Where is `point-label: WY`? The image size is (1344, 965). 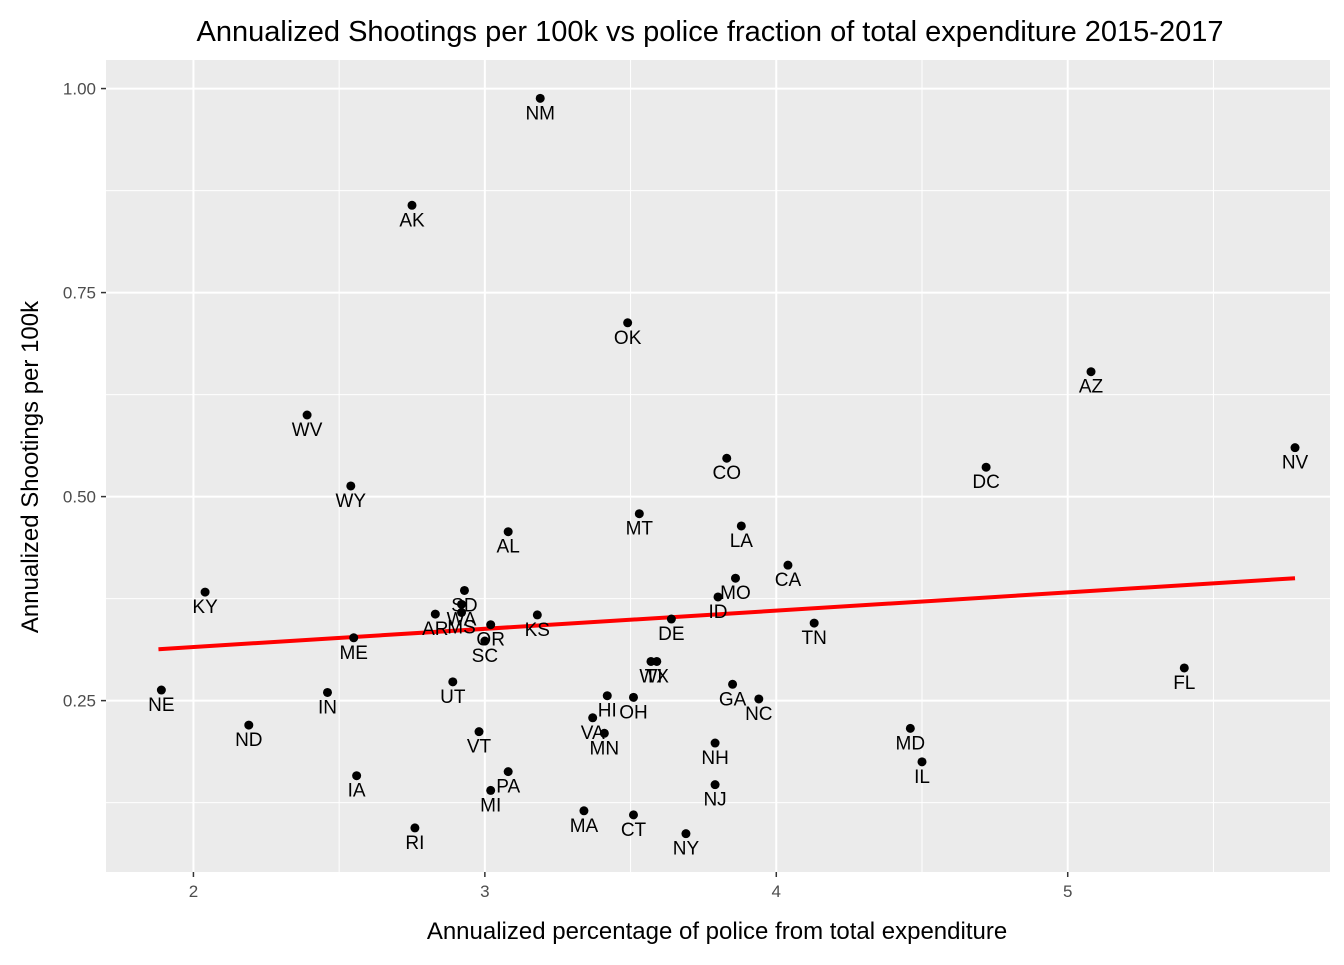 point-label: WY is located at coordinates (350, 501).